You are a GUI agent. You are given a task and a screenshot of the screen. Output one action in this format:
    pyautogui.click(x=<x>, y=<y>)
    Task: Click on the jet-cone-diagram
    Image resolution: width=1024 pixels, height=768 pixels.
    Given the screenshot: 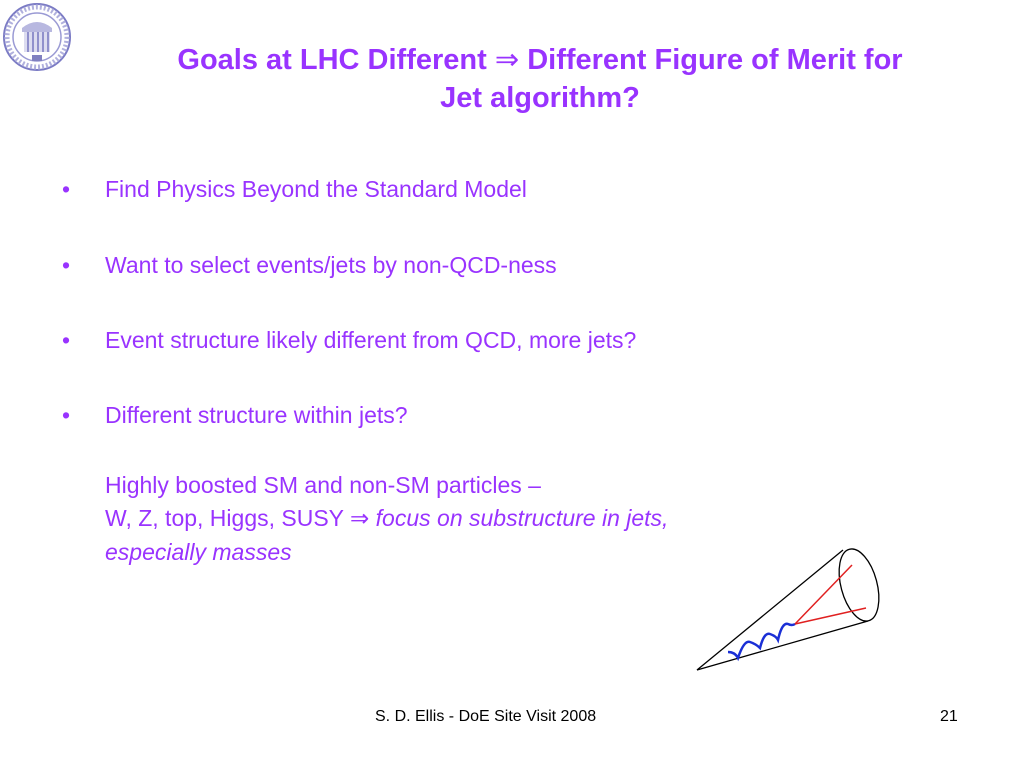 What is the action you would take?
    pyautogui.click(x=790, y=610)
    